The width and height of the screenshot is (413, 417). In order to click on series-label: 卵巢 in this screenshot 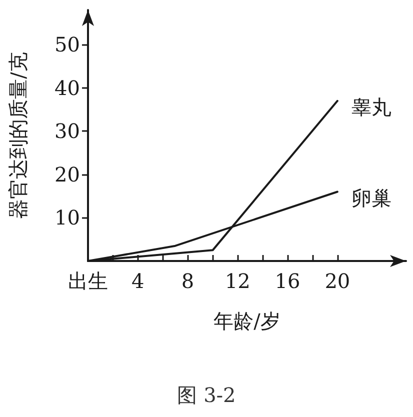, I will do `click(371, 198)`.